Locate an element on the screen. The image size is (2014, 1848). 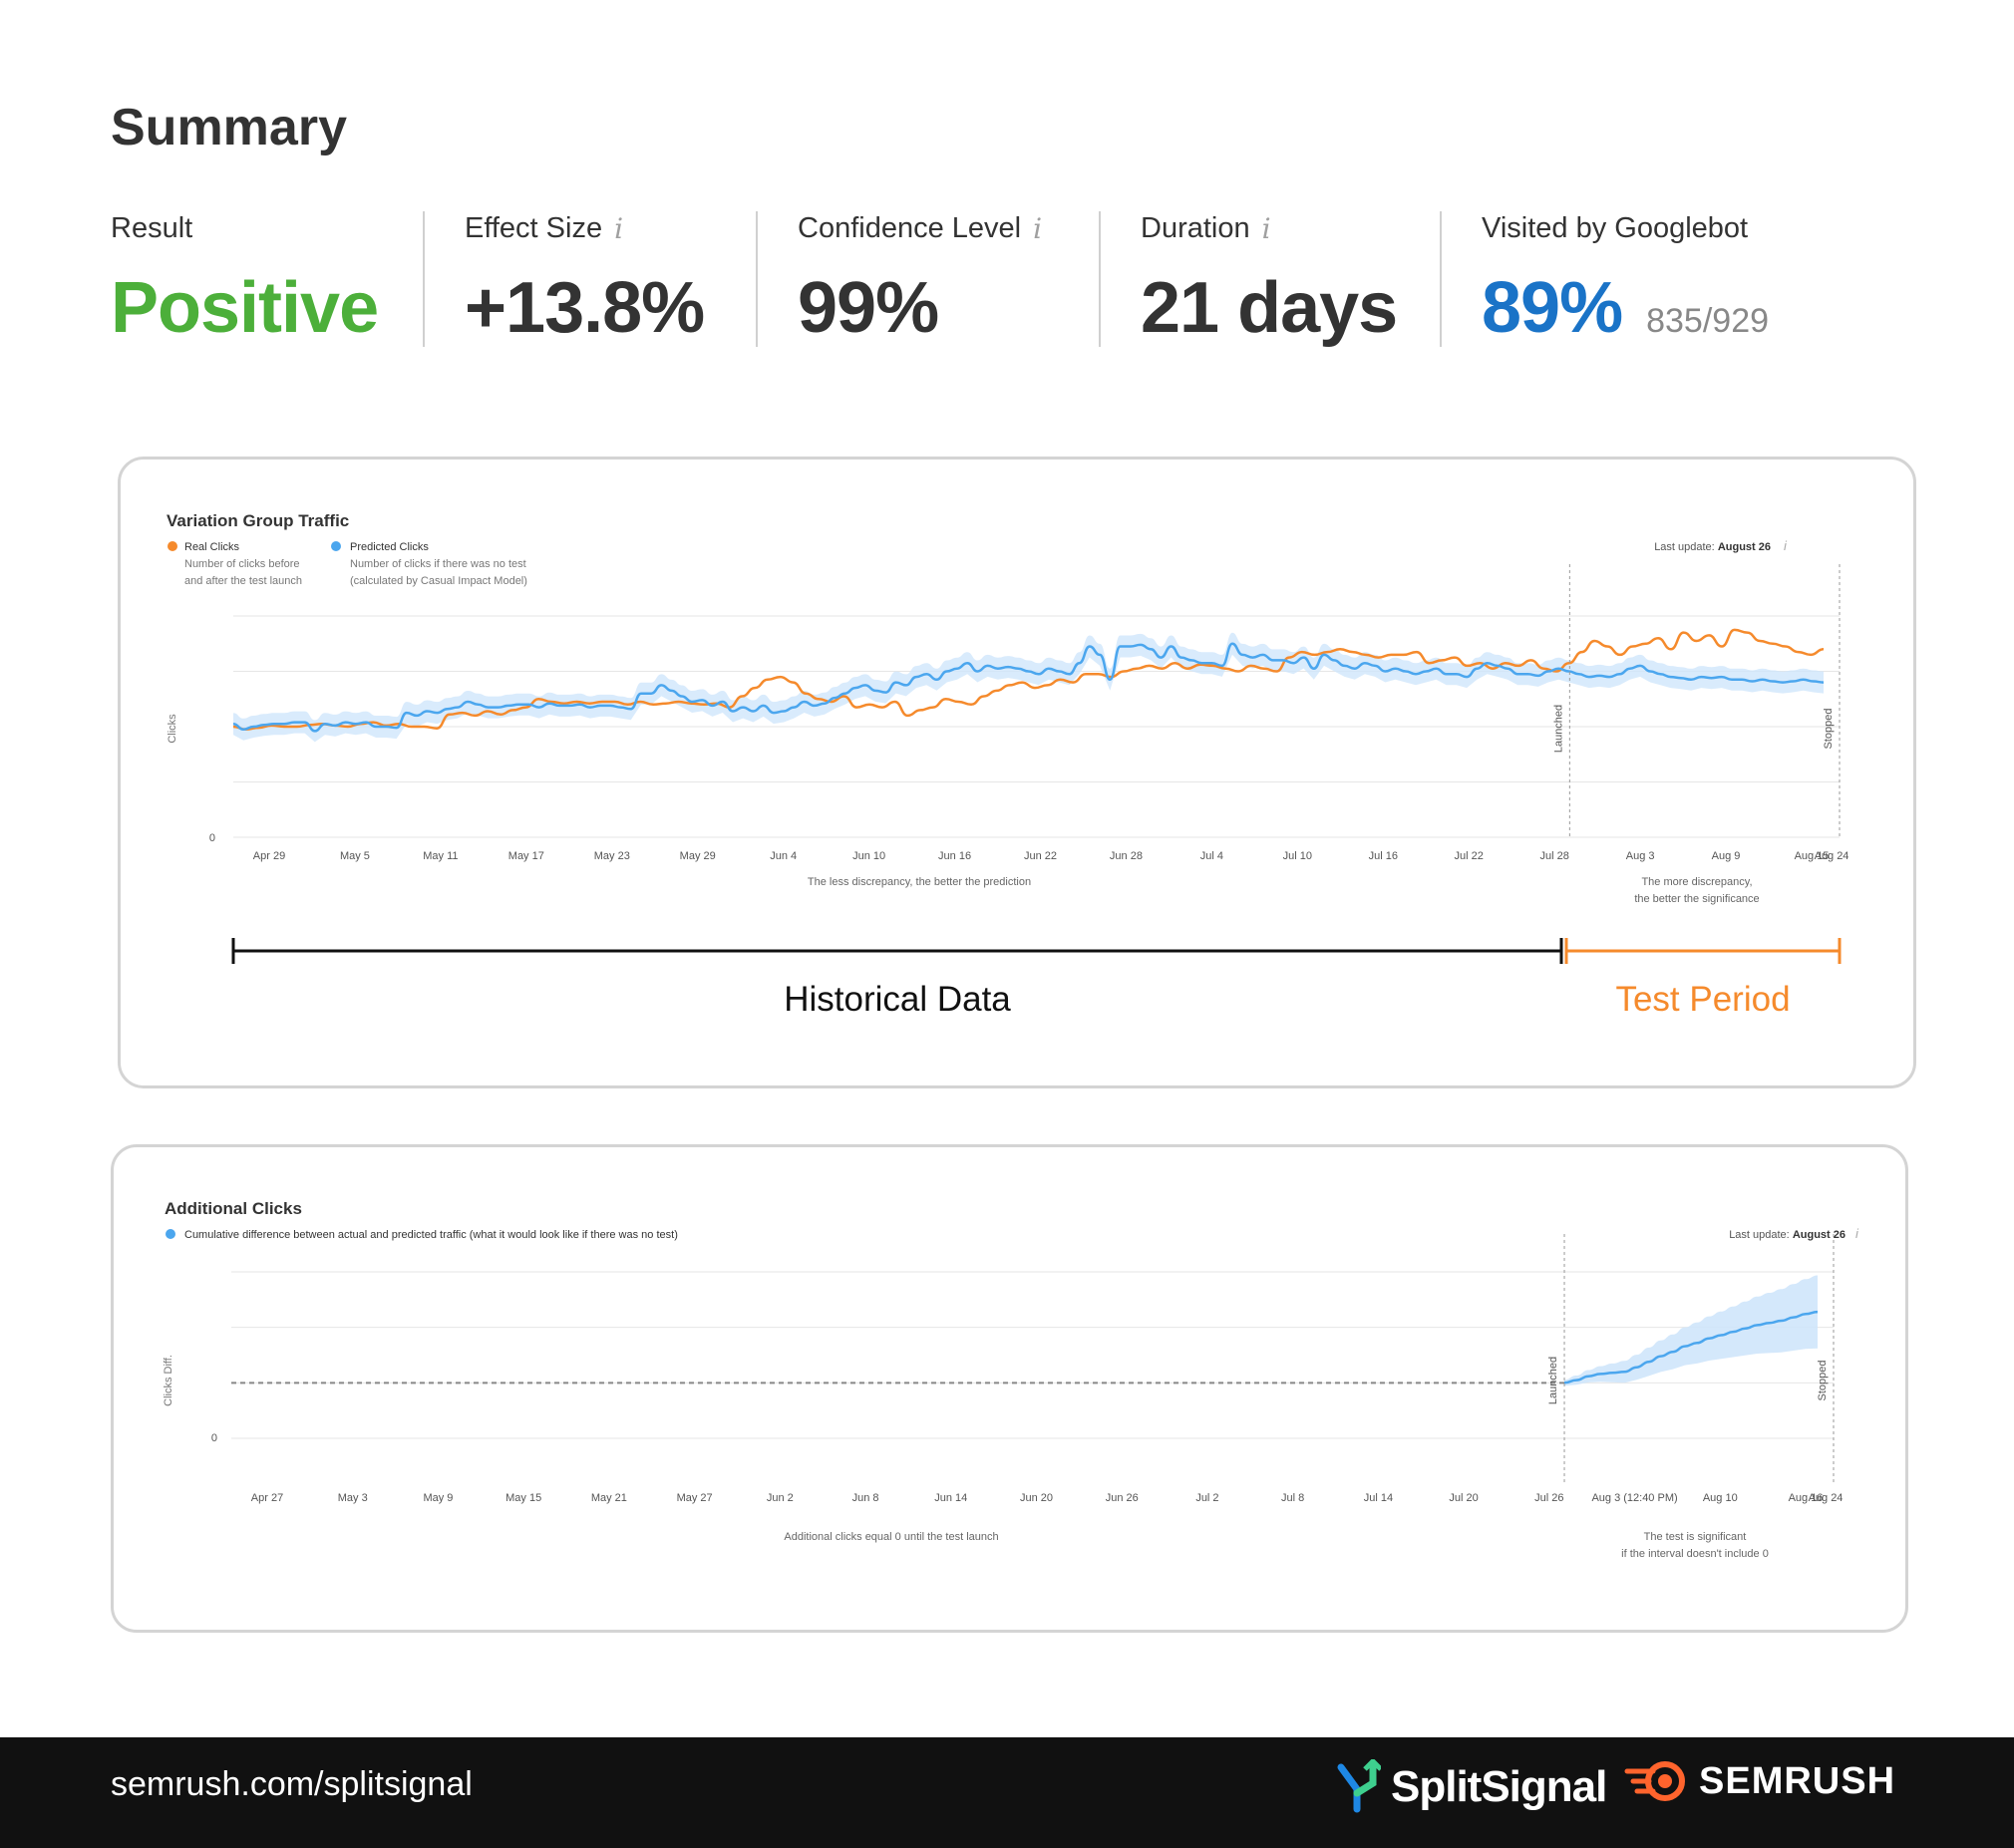
semrush-wordmark: SEMRUSH is located at coordinates (1797, 1781).